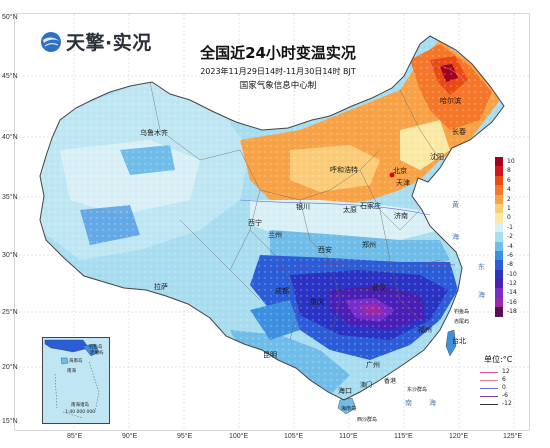 The image size is (550, 448). What do you see at coordinates (379, 288) in the screenshot?
I see `city-wuhan: 武汉` at bounding box center [379, 288].